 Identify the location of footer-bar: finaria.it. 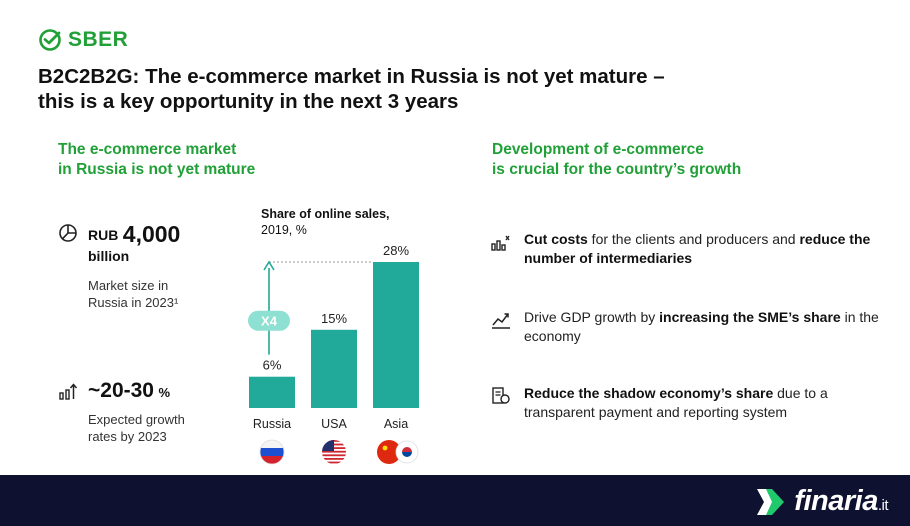
(455, 500).